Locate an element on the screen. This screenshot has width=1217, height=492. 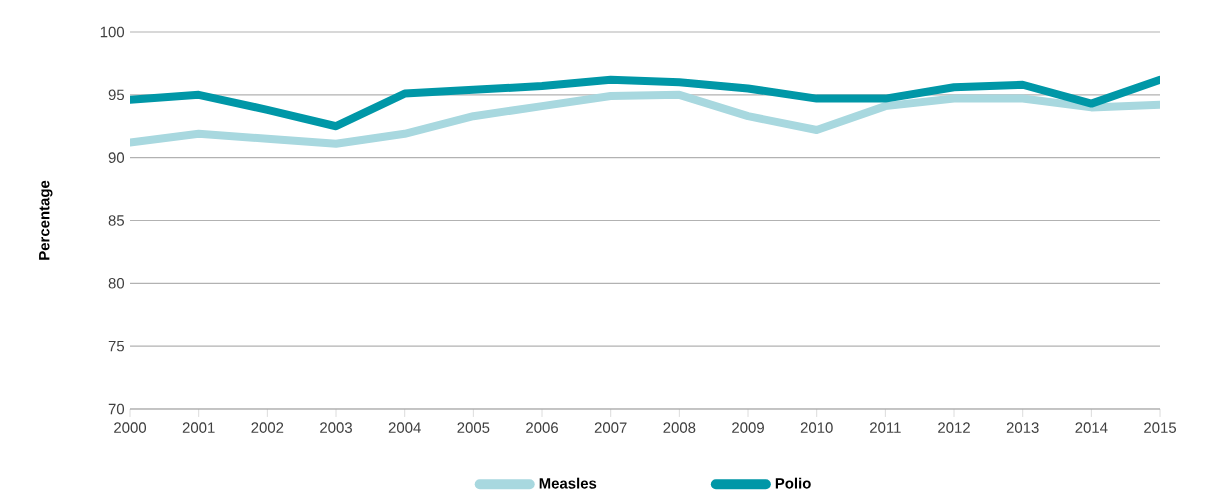
x-tick-label: 2000 is located at coordinates (130, 427).